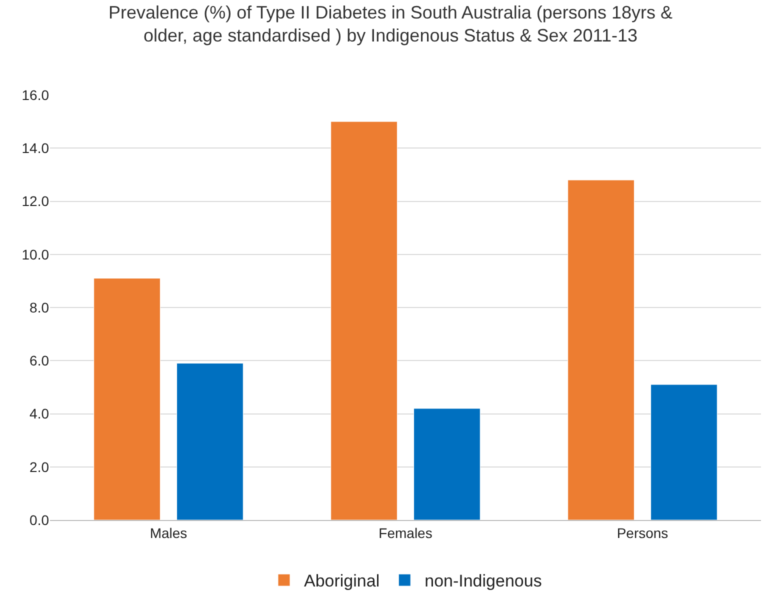 The image size is (781, 610). I want to click on chart-title: Prevalence (%) of Type II Diabetes in South Australia (persons 18yrs & older, age standardised ) by Indigenous Status & Sex 2011-13, so click(390, 24).